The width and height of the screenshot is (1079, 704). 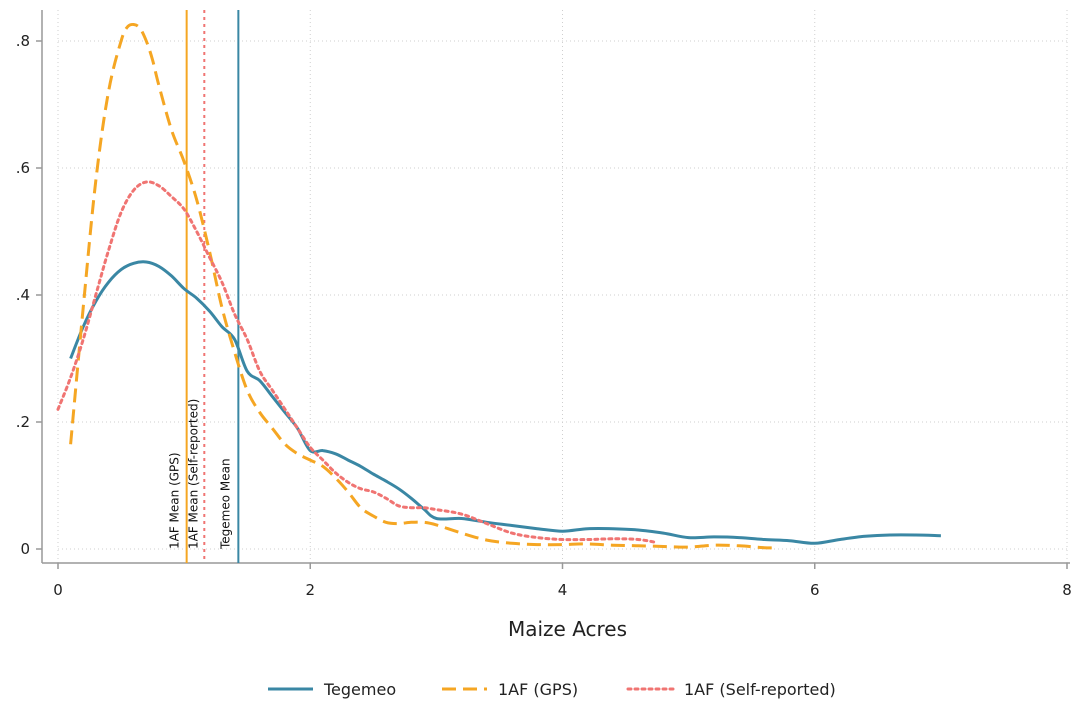 What do you see at coordinates (1067, 590) in the screenshot?
I see `x-tick-label: 8` at bounding box center [1067, 590].